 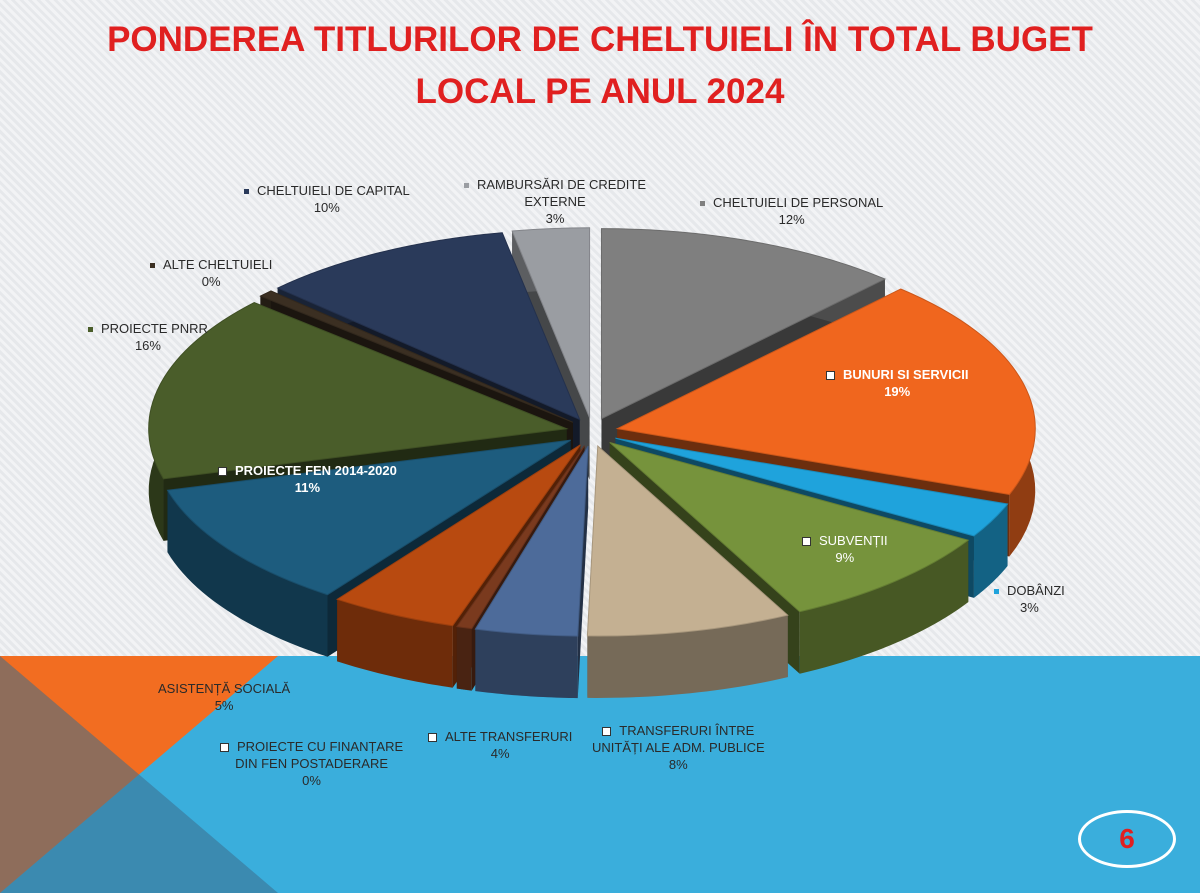 I want to click on footer-dark-triangle, so click(x=139, y=774).